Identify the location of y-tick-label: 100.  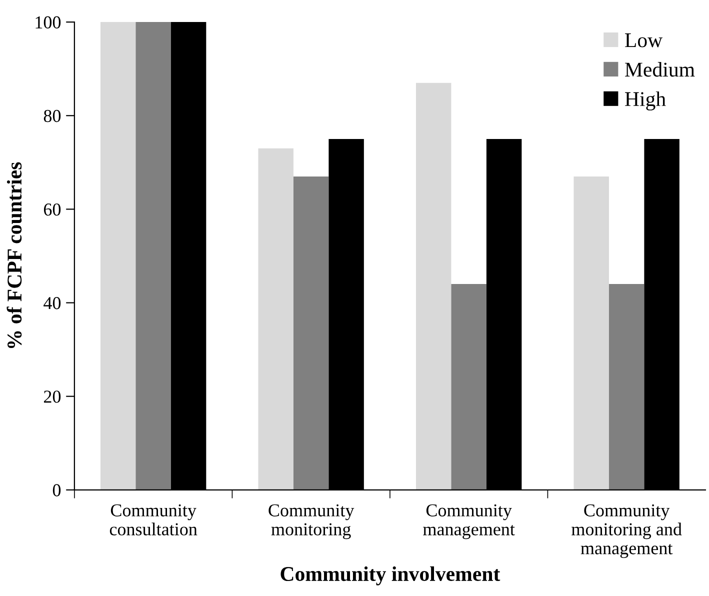
(48, 22).